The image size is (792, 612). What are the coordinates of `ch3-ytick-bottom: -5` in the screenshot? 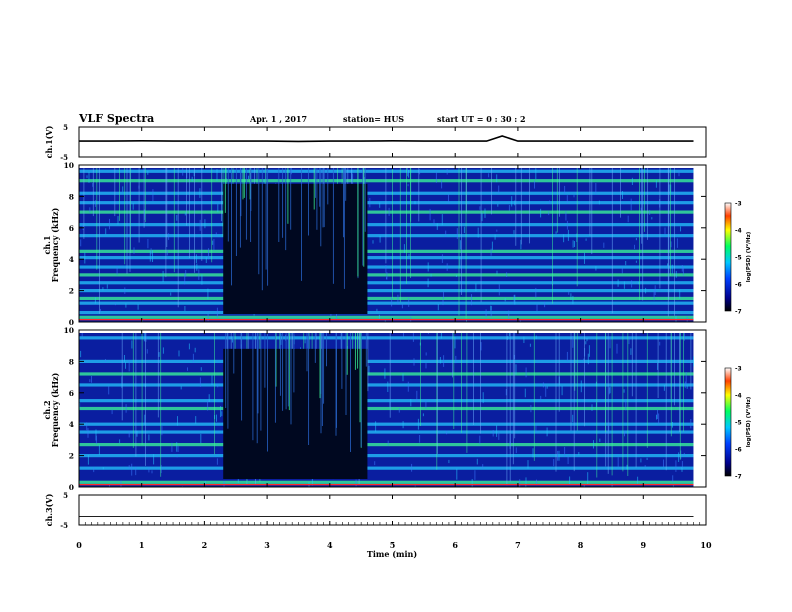 It's located at (64, 525).